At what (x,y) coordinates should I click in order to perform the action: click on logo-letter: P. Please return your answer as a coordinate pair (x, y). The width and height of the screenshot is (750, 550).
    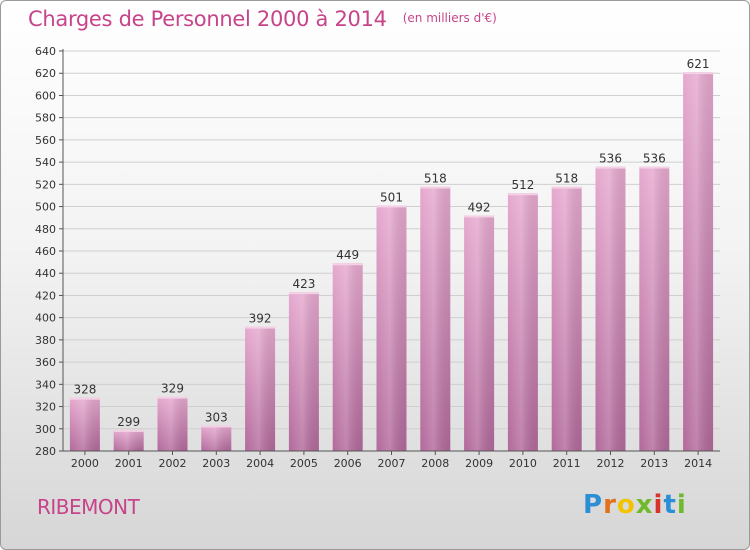
    Looking at the image, I should click on (593, 505).